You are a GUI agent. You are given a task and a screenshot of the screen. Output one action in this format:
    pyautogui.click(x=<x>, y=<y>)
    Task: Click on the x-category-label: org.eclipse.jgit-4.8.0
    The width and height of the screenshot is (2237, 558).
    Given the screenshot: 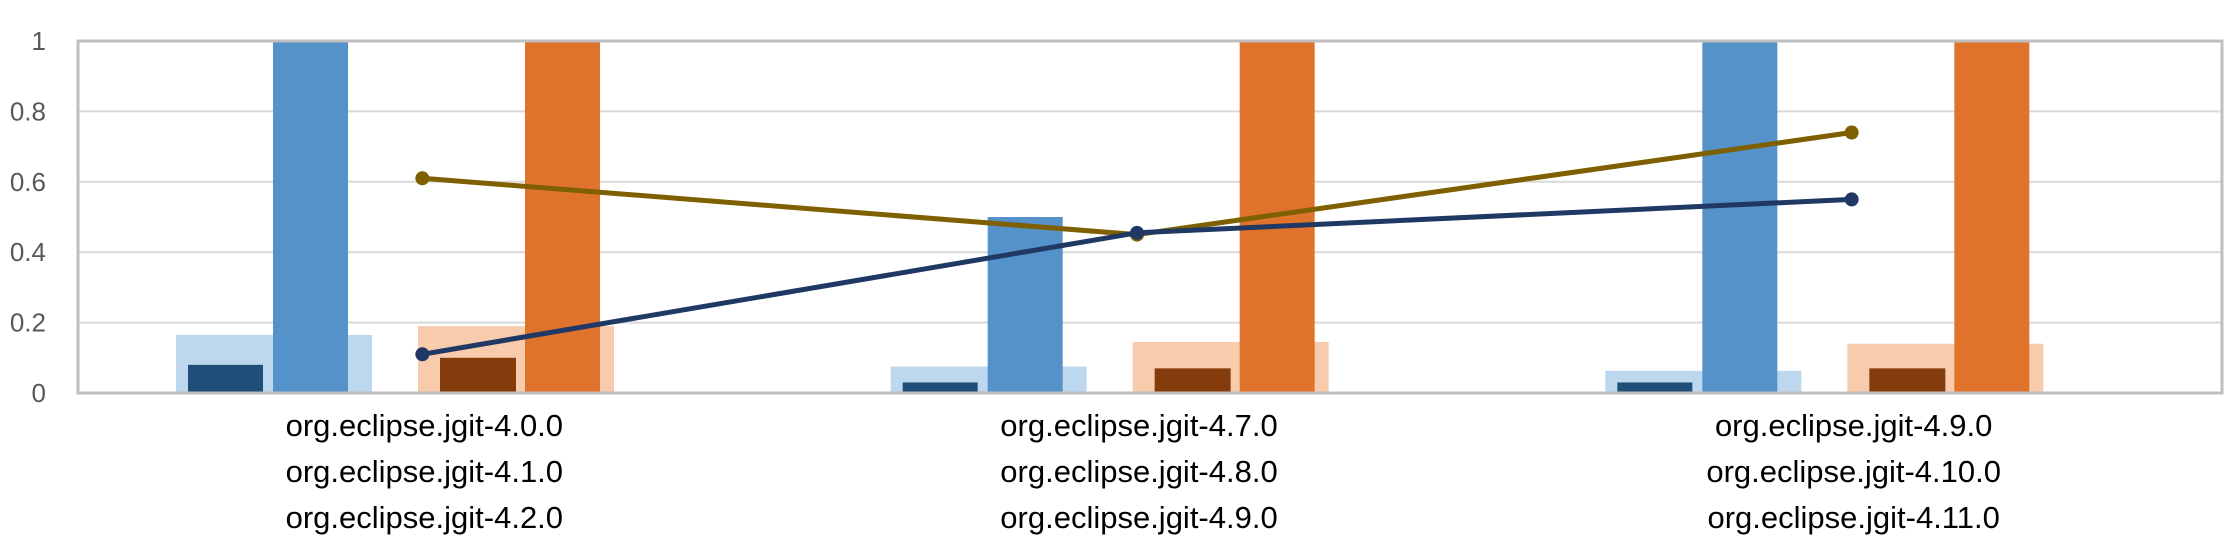 What is the action you would take?
    pyautogui.click(x=1138, y=471)
    